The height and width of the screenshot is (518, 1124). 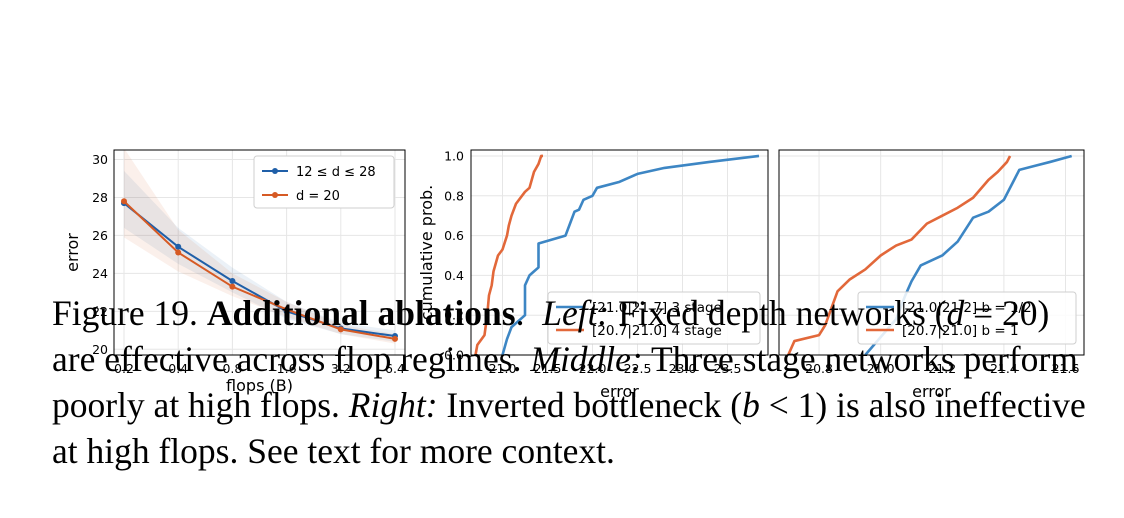 I want to click on x-tick-label: 22.5, so click(x=638, y=368).